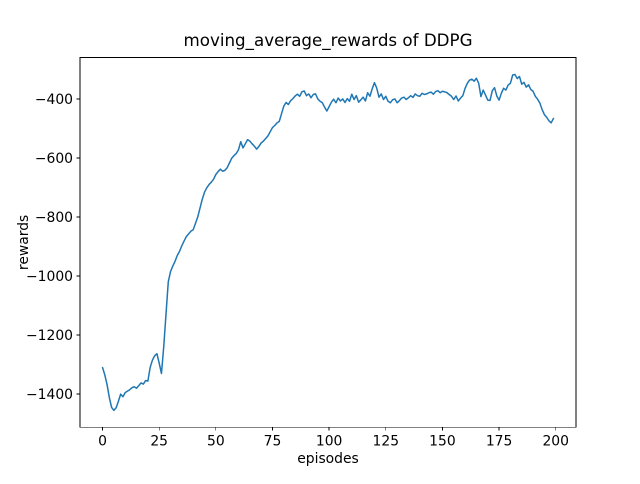 The image size is (640, 484). What do you see at coordinates (273, 442) in the screenshot?
I see `x-tick-label: 75` at bounding box center [273, 442].